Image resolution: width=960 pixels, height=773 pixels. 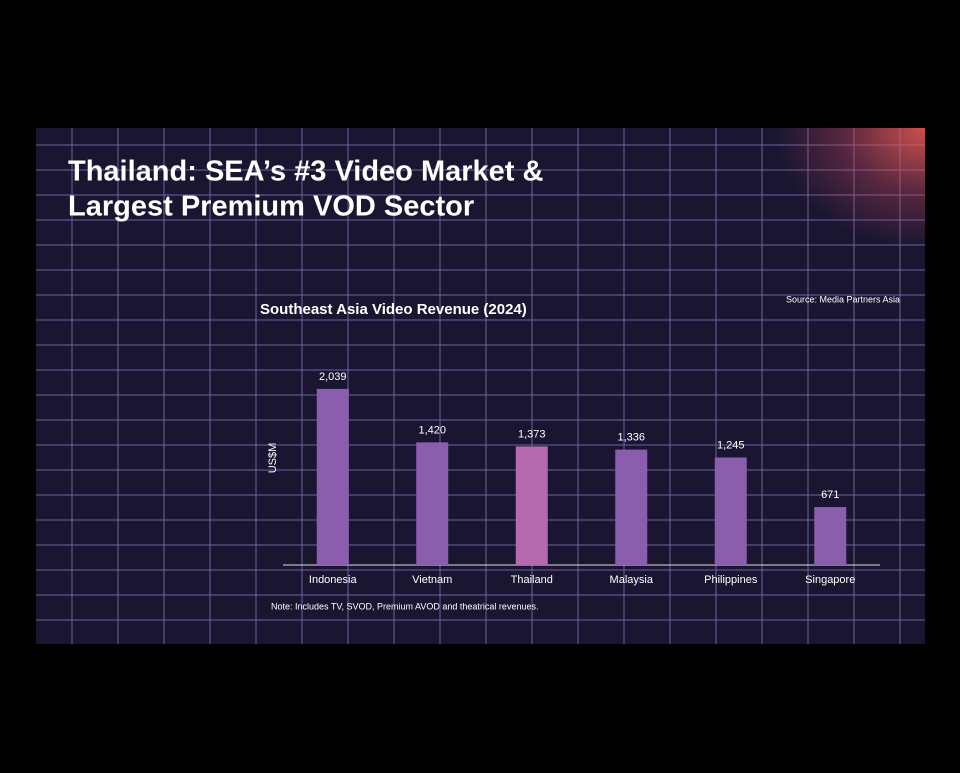 I want to click on slide-title: Largest Premium VOD Sector, so click(x=271, y=207).